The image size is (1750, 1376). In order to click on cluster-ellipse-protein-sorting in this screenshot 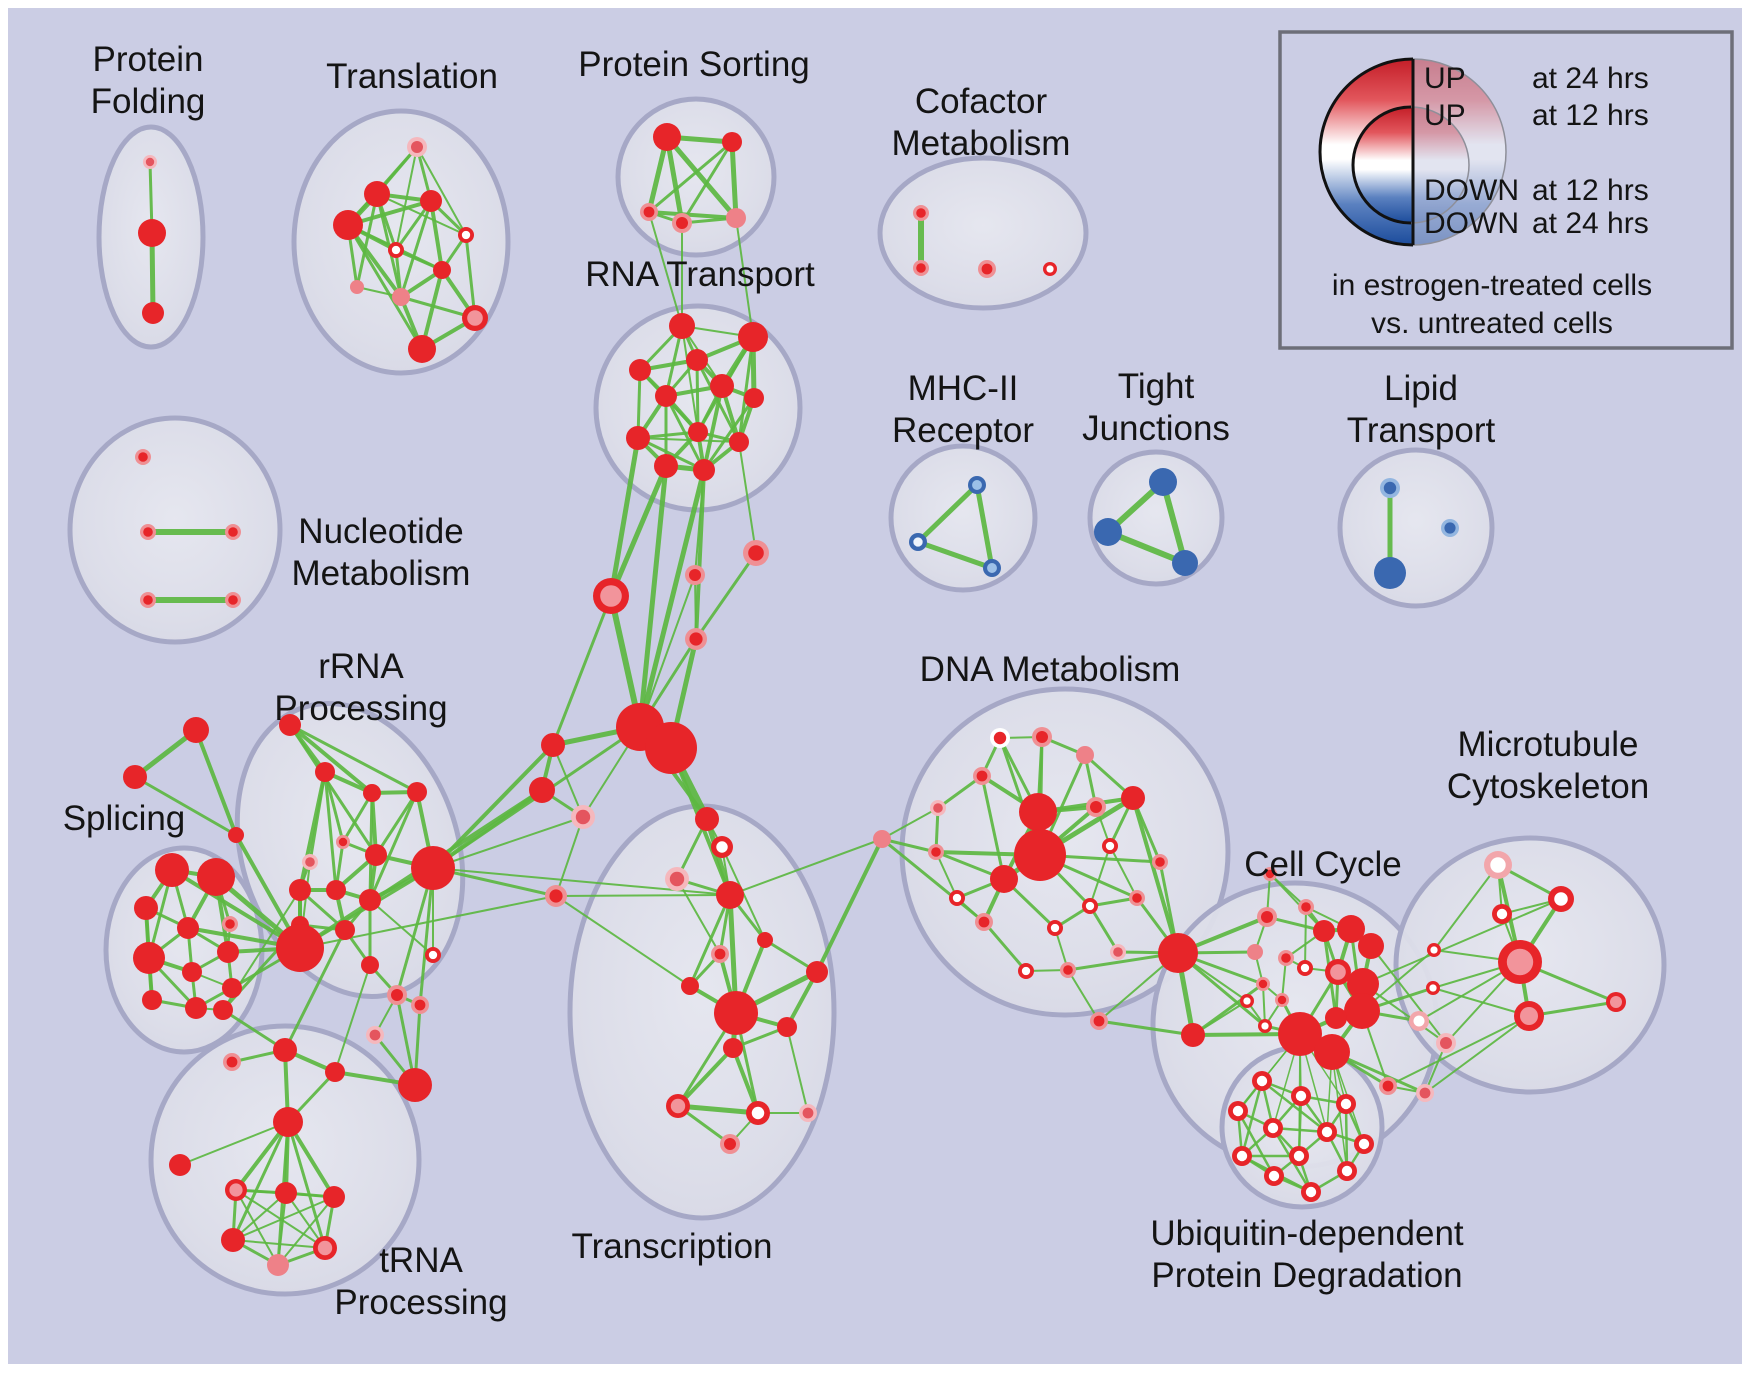, I will do `click(696, 177)`.